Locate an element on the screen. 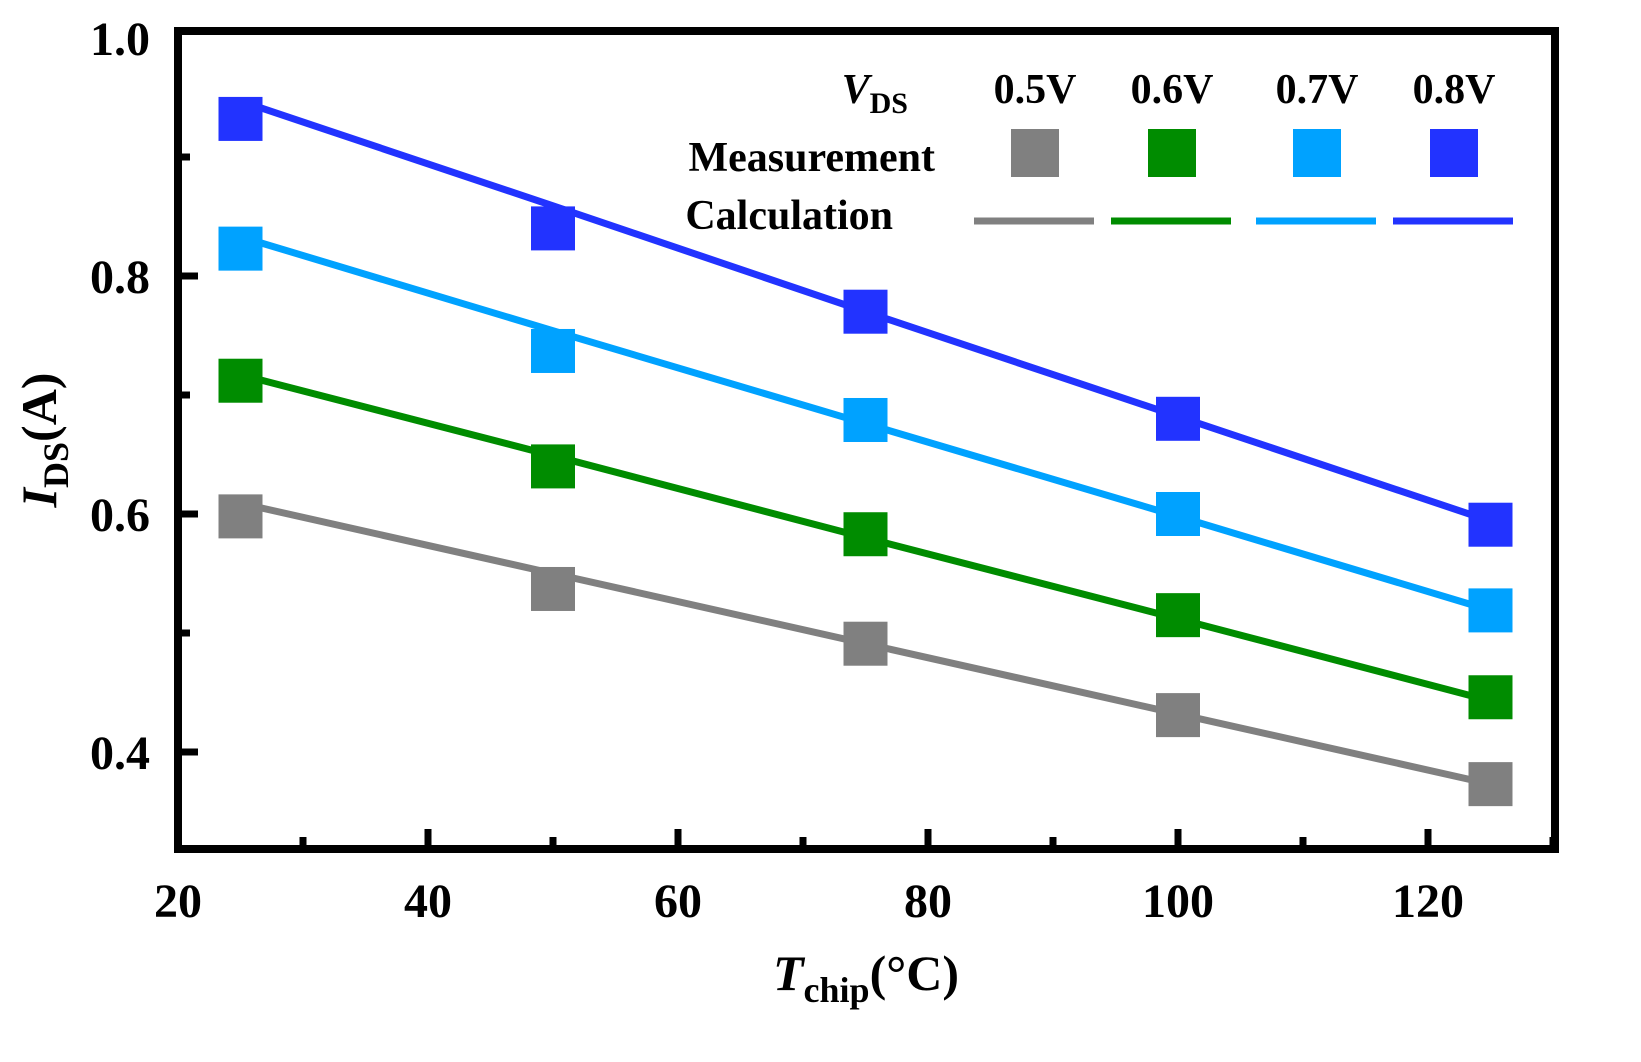 The image size is (1641, 1062). y-tick-label: 0.6 is located at coordinates (120, 515).